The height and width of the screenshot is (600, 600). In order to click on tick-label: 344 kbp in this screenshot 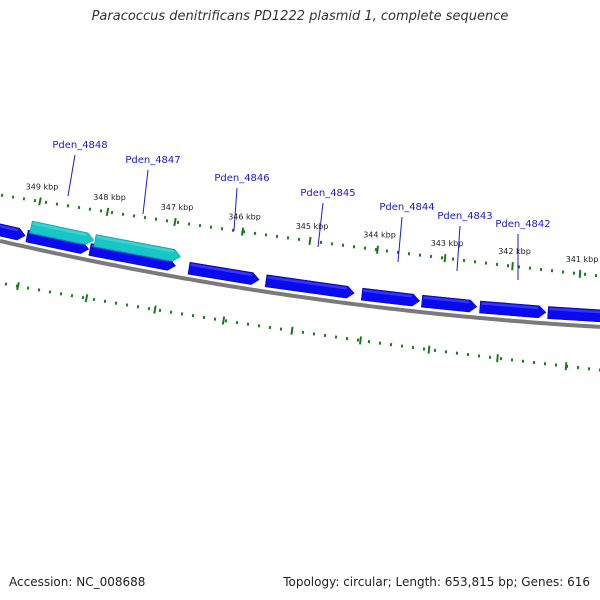, I will do `click(379, 235)`.